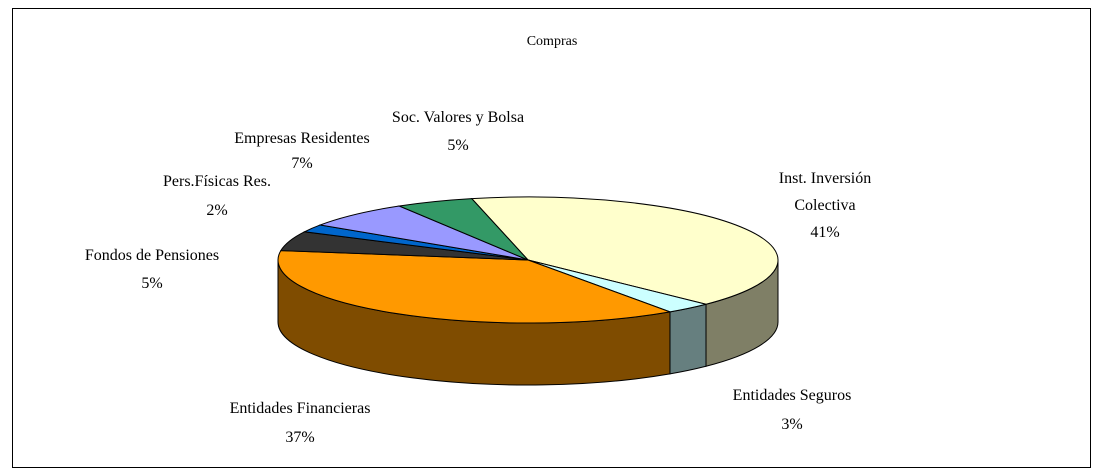 The height and width of the screenshot is (468, 1104). I want to click on slice-value-label: 2%, so click(217, 210).